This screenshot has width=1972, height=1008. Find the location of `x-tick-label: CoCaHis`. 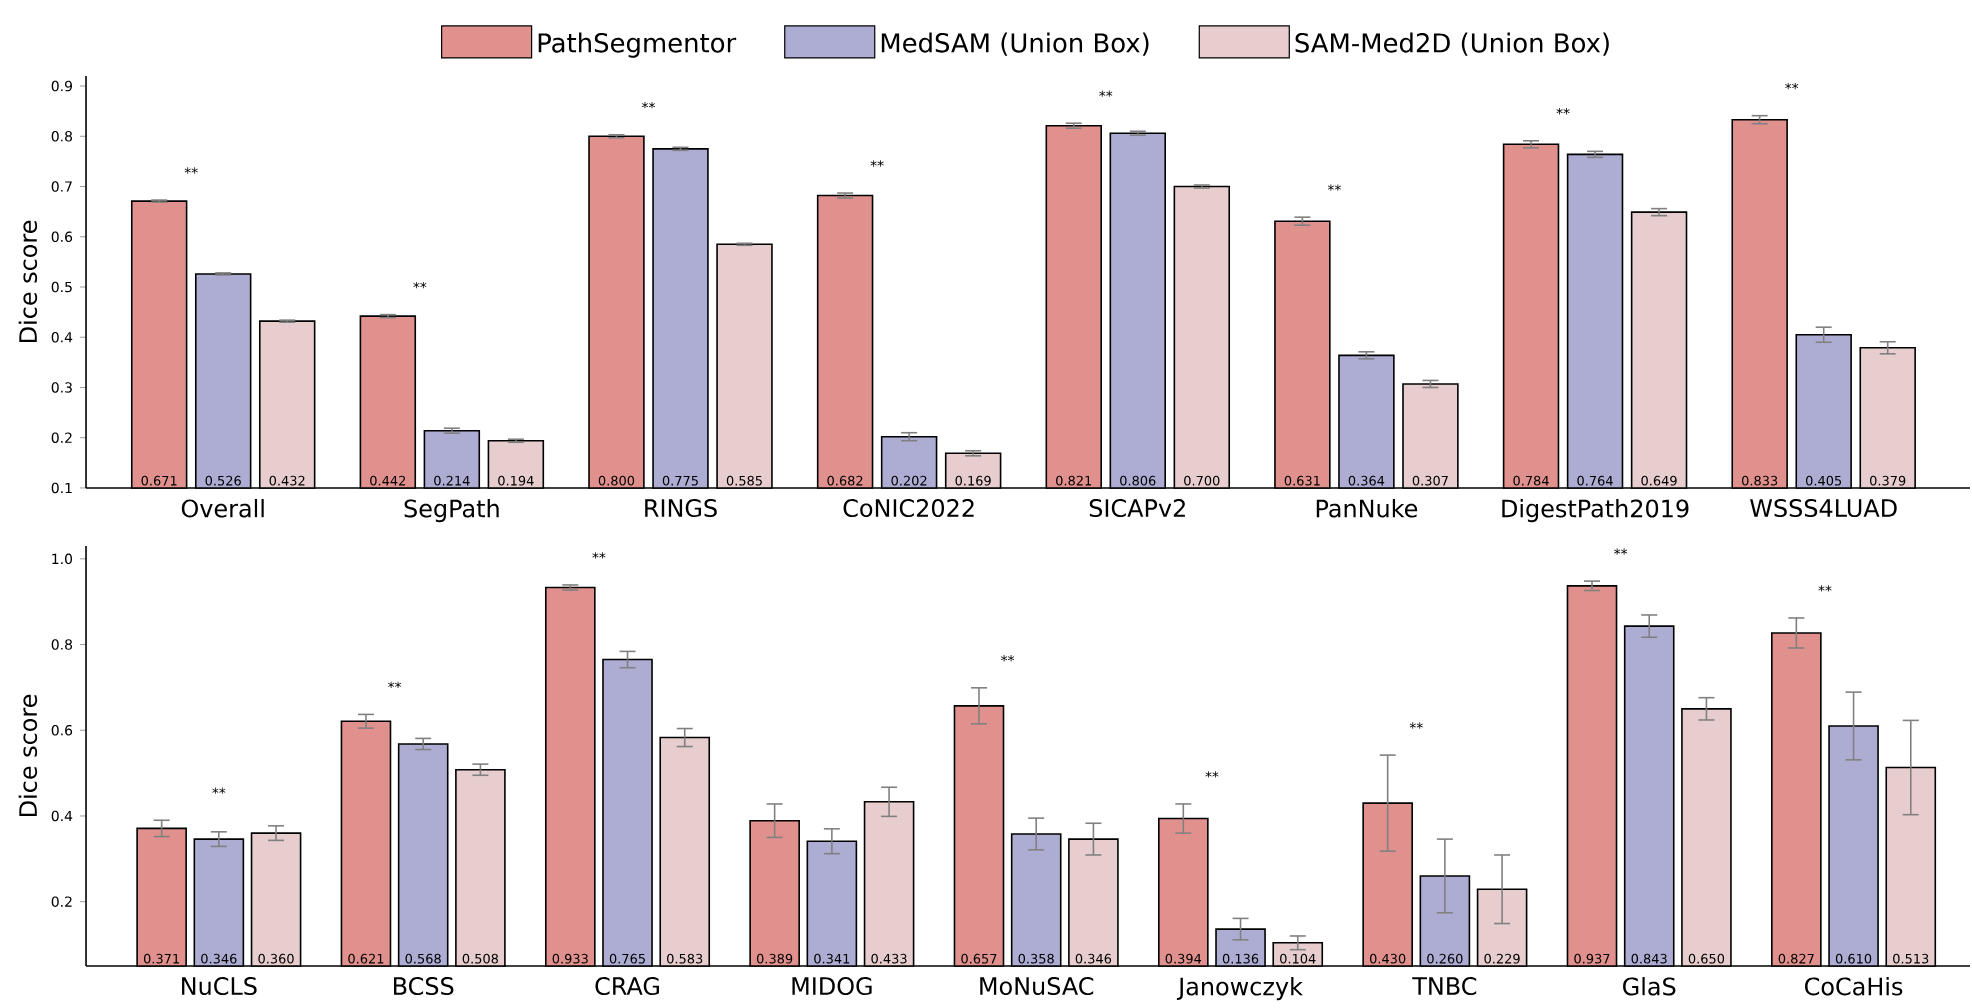

x-tick-label: CoCaHis is located at coordinates (1854, 986).